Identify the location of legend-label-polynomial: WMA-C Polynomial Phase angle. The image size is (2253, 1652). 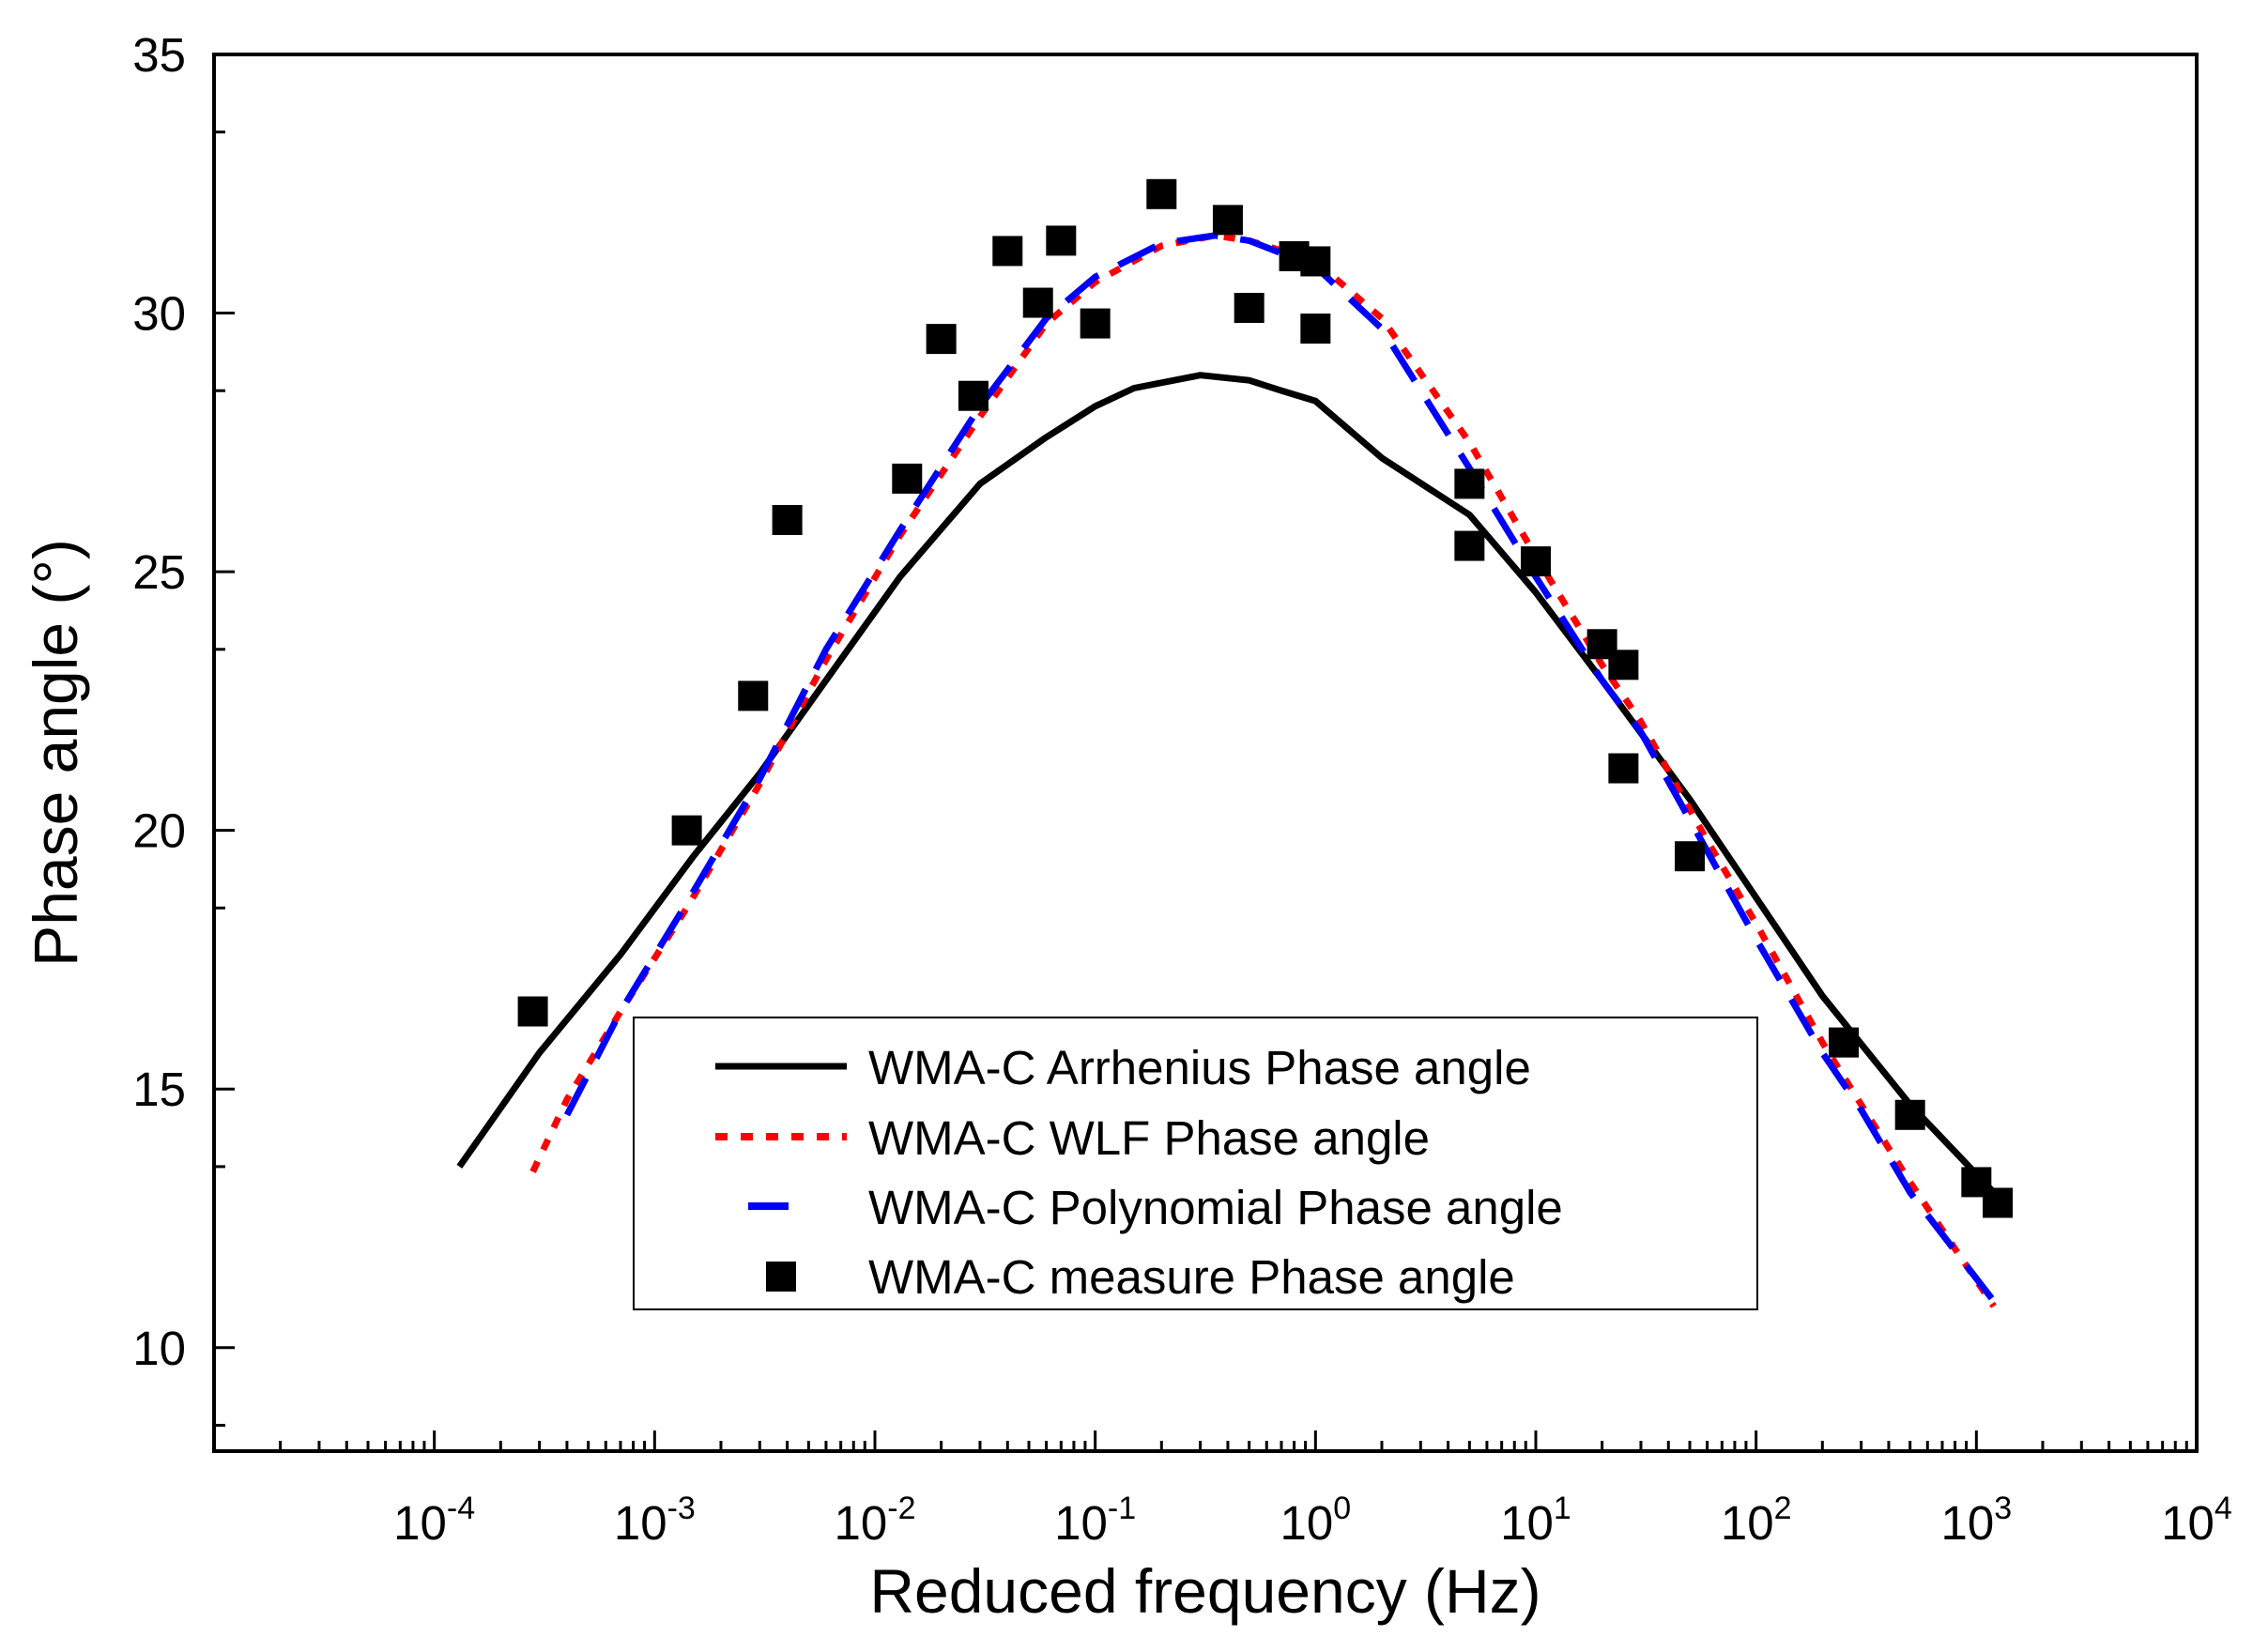
(1215, 1207).